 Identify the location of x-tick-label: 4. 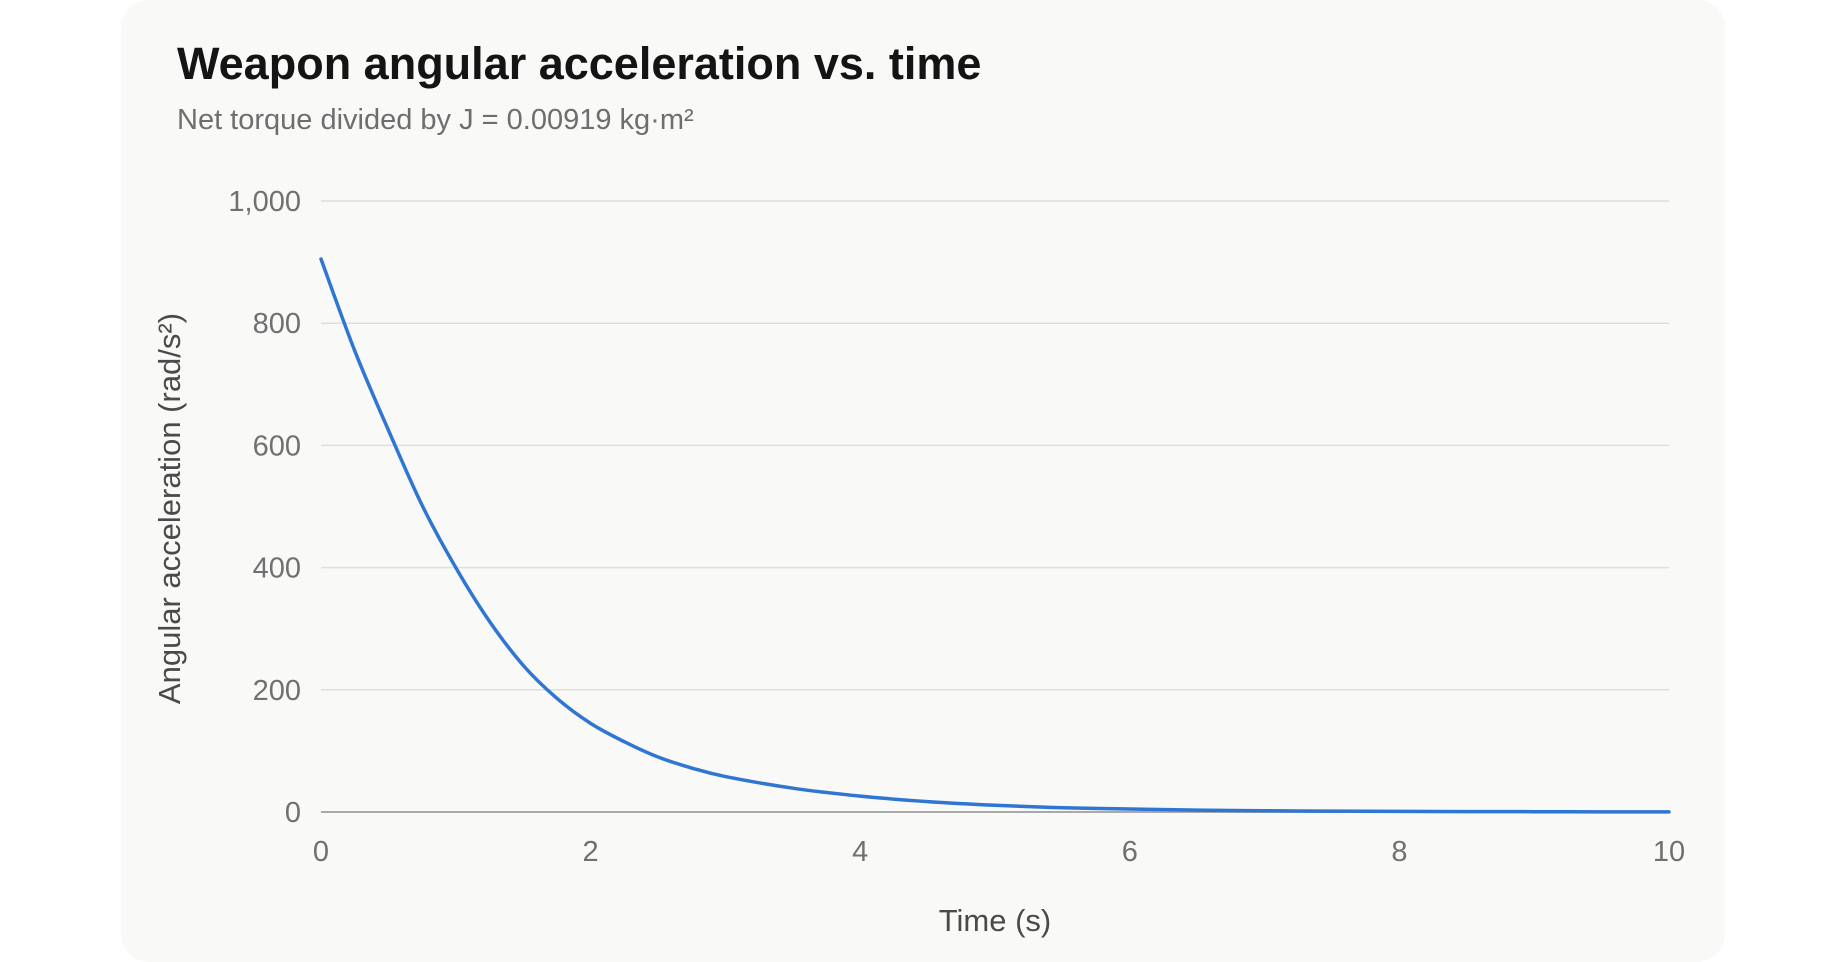
(860, 852).